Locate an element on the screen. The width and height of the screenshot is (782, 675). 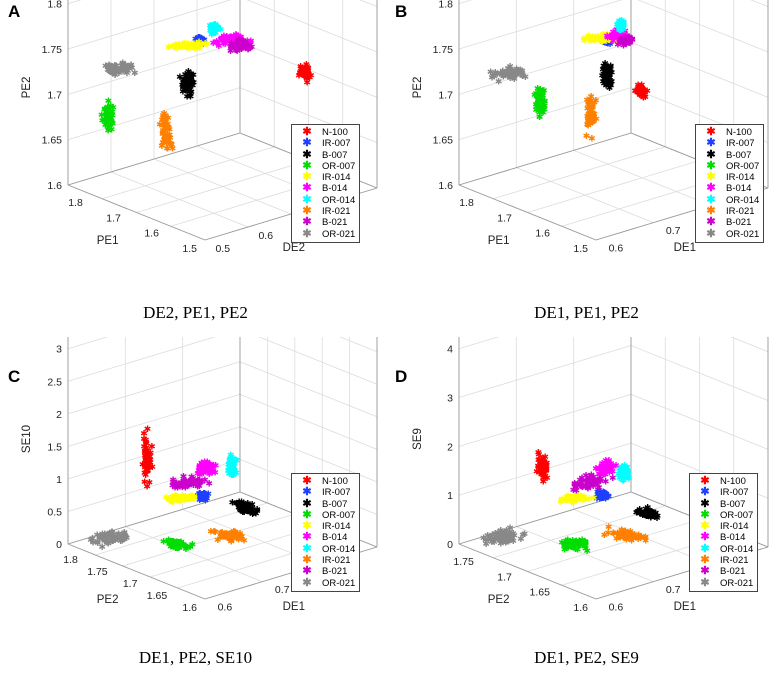
y-tick-label: 1.8 is located at coordinates (466, 203).